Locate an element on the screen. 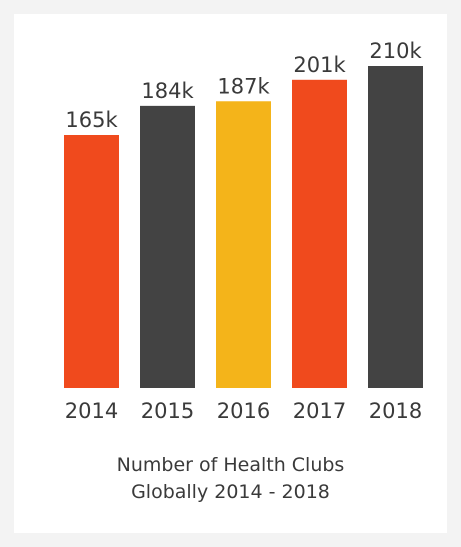  caption-line-2: Globally 2014 - 2018 is located at coordinates (230, 492).